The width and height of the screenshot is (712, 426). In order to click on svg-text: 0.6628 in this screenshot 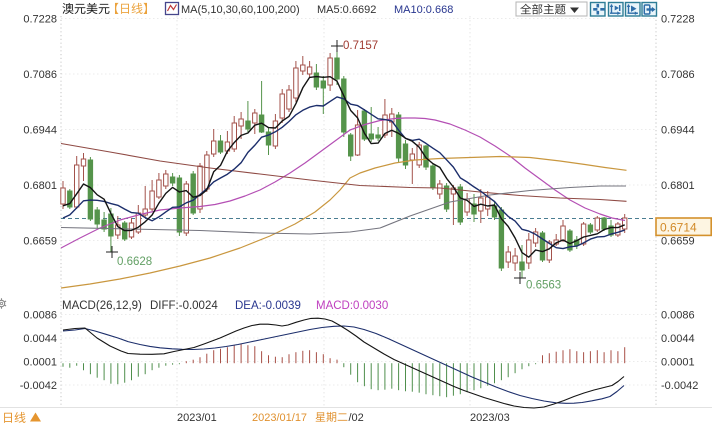, I will do `click(134, 262)`.